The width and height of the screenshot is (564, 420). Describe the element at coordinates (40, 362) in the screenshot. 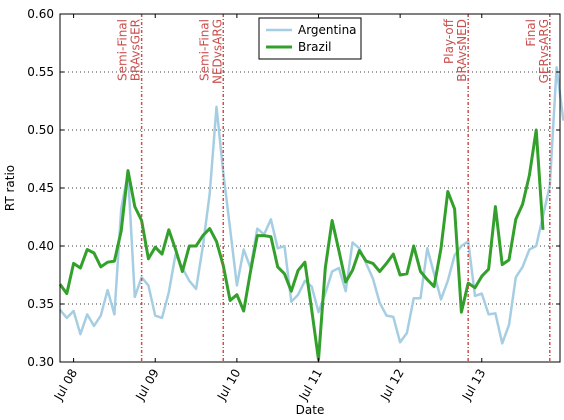

I see `y-tick-label: 0.30` at that location.